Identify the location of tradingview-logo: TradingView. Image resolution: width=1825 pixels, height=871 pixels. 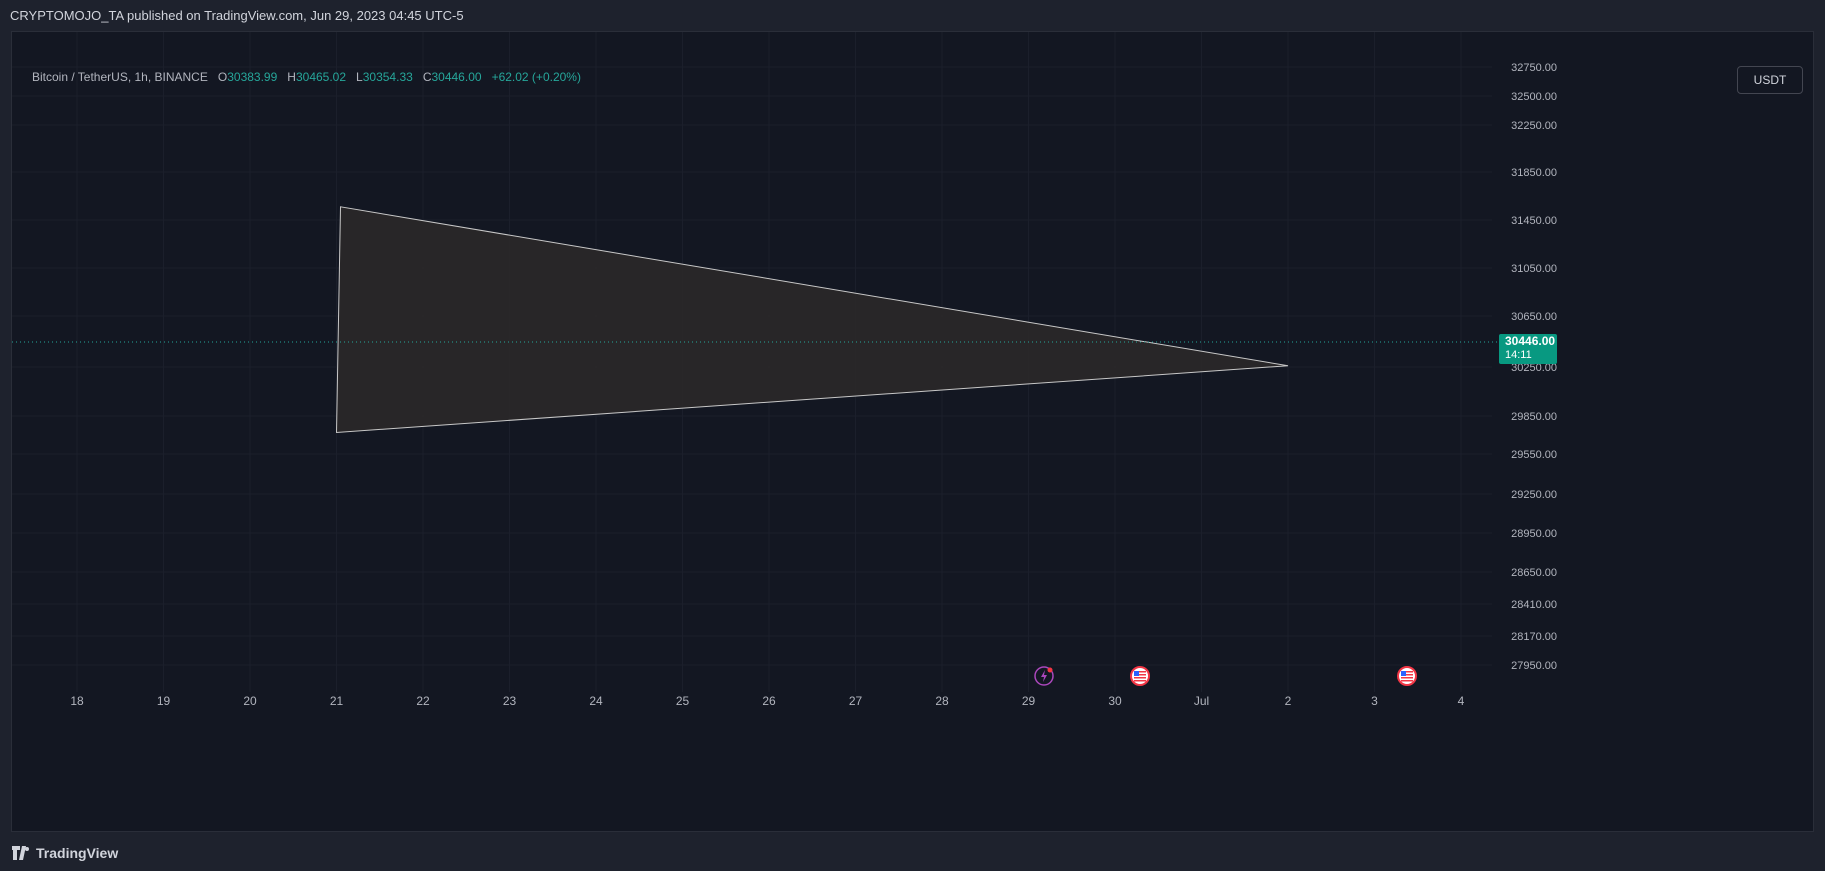
(65, 853).